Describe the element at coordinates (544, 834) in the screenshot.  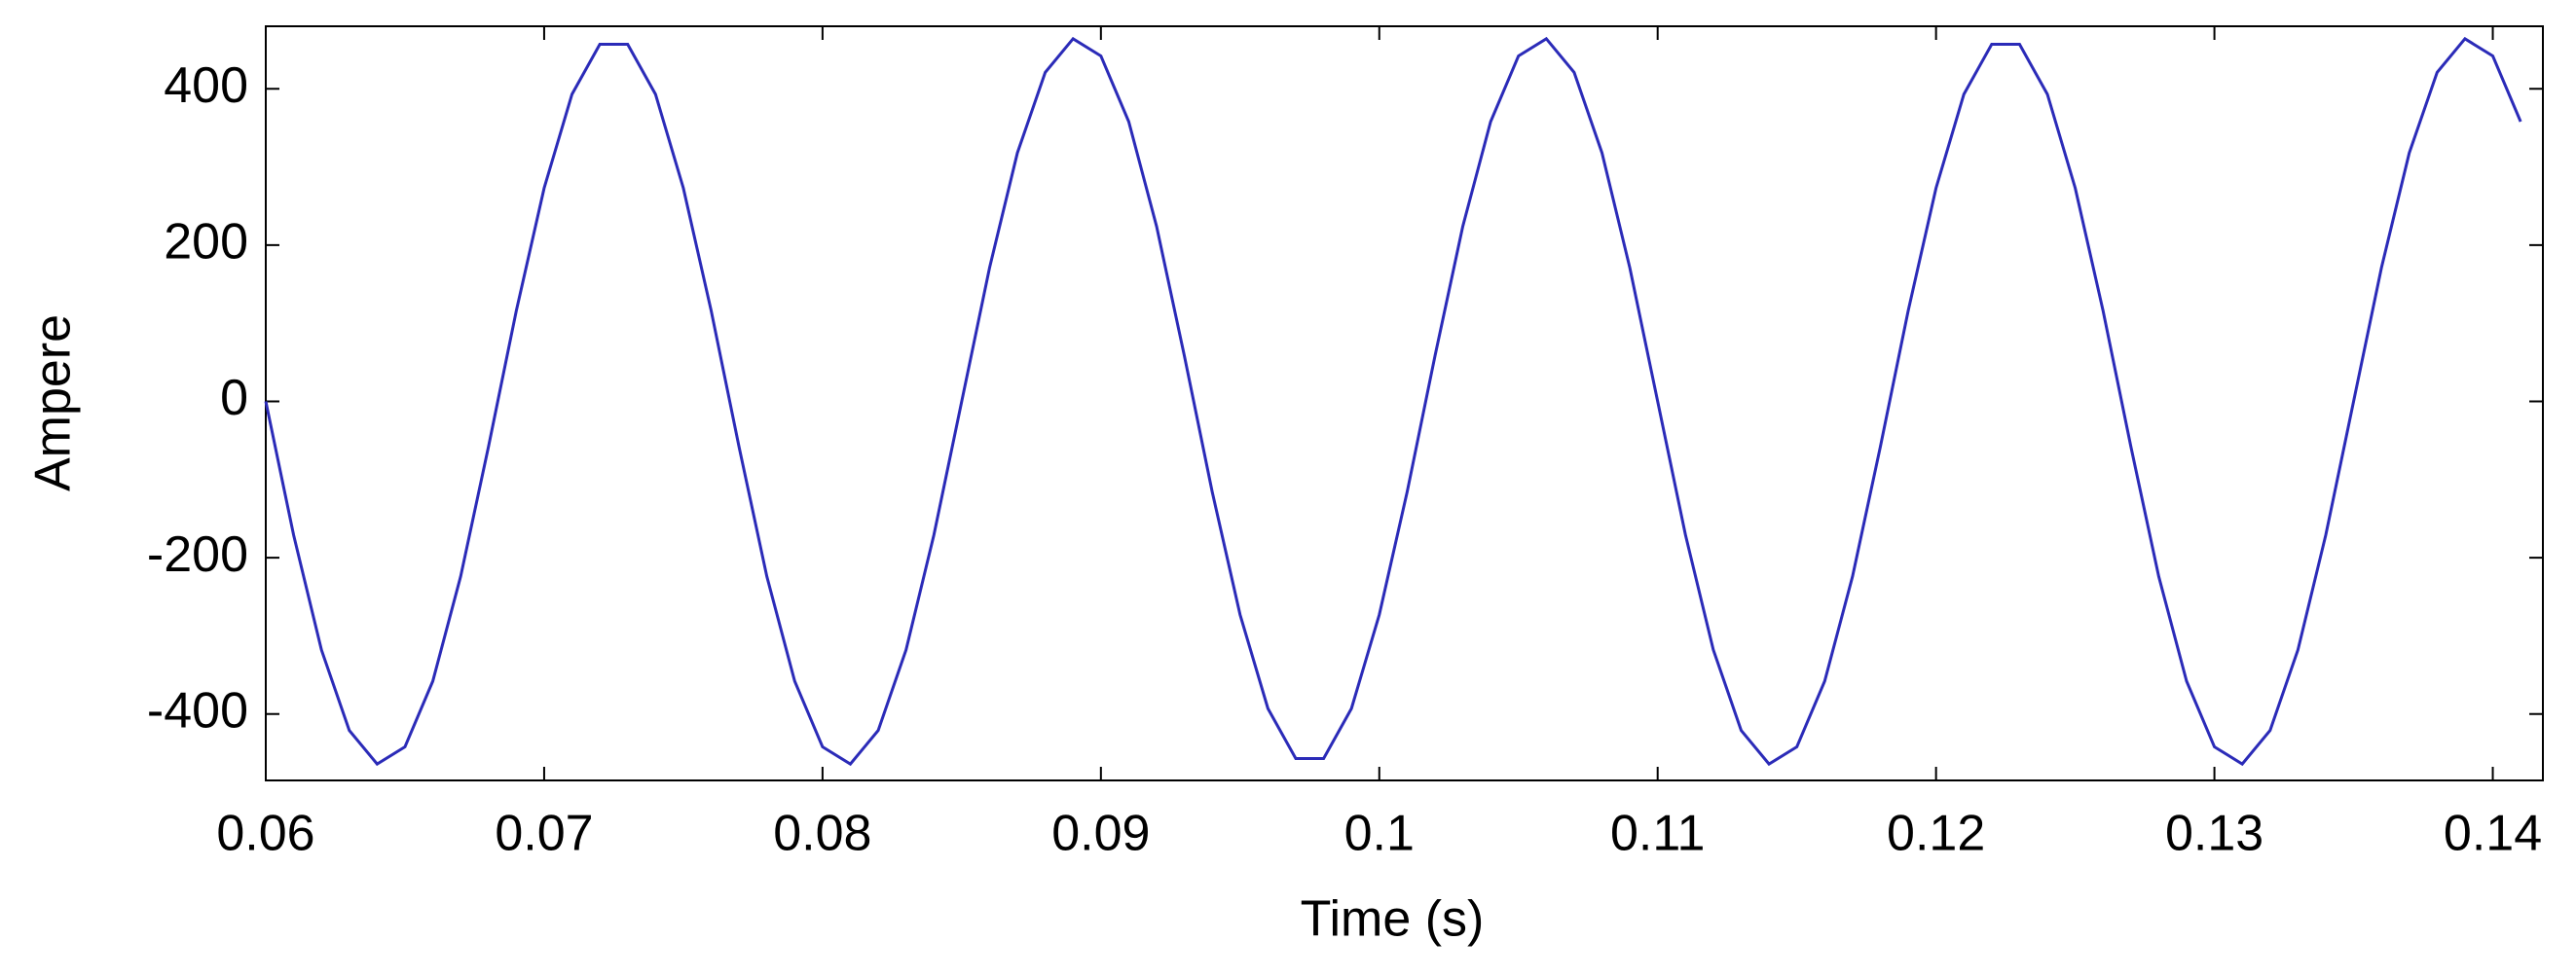
I see `x-tick-label: 0.07` at that location.